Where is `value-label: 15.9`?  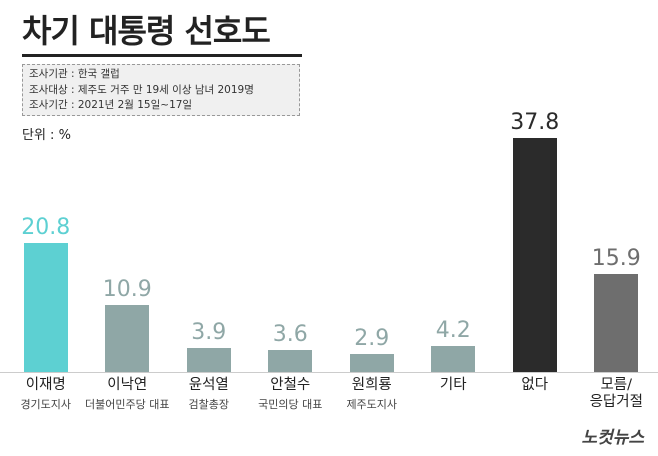
value-label: 15.9 is located at coordinates (616, 258).